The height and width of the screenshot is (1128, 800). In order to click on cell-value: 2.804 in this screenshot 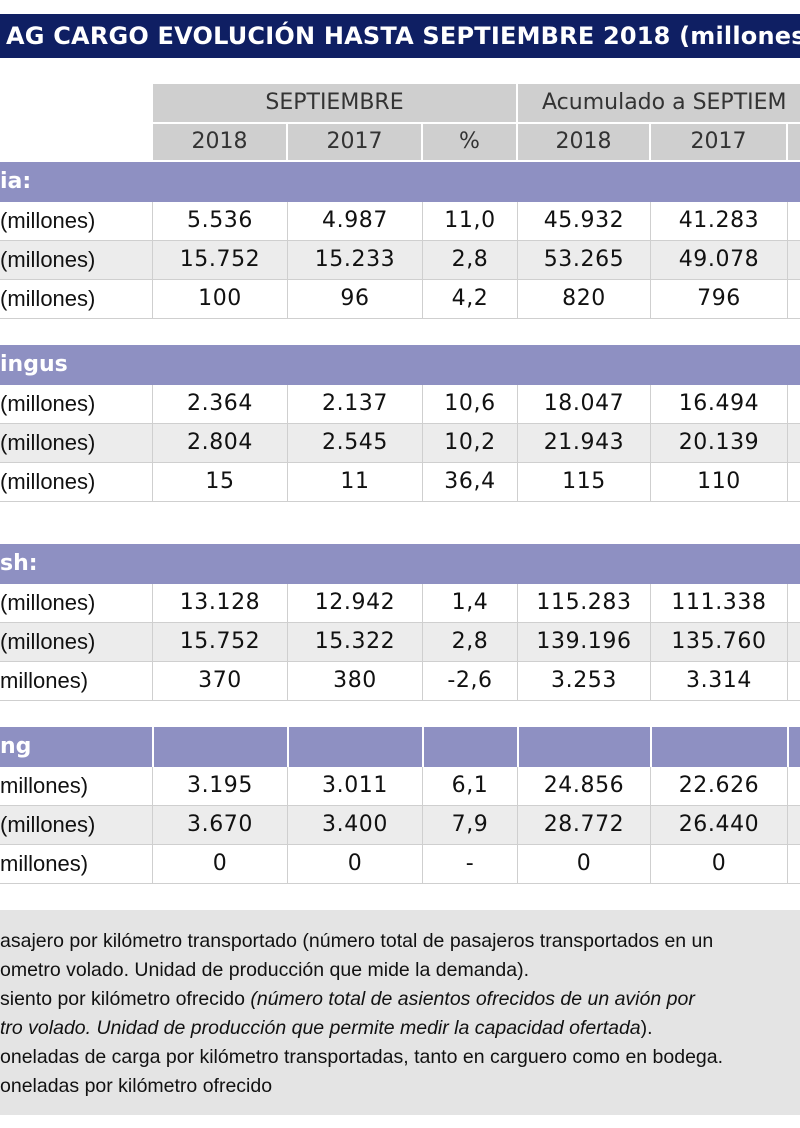, I will do `click(220, 442)`.